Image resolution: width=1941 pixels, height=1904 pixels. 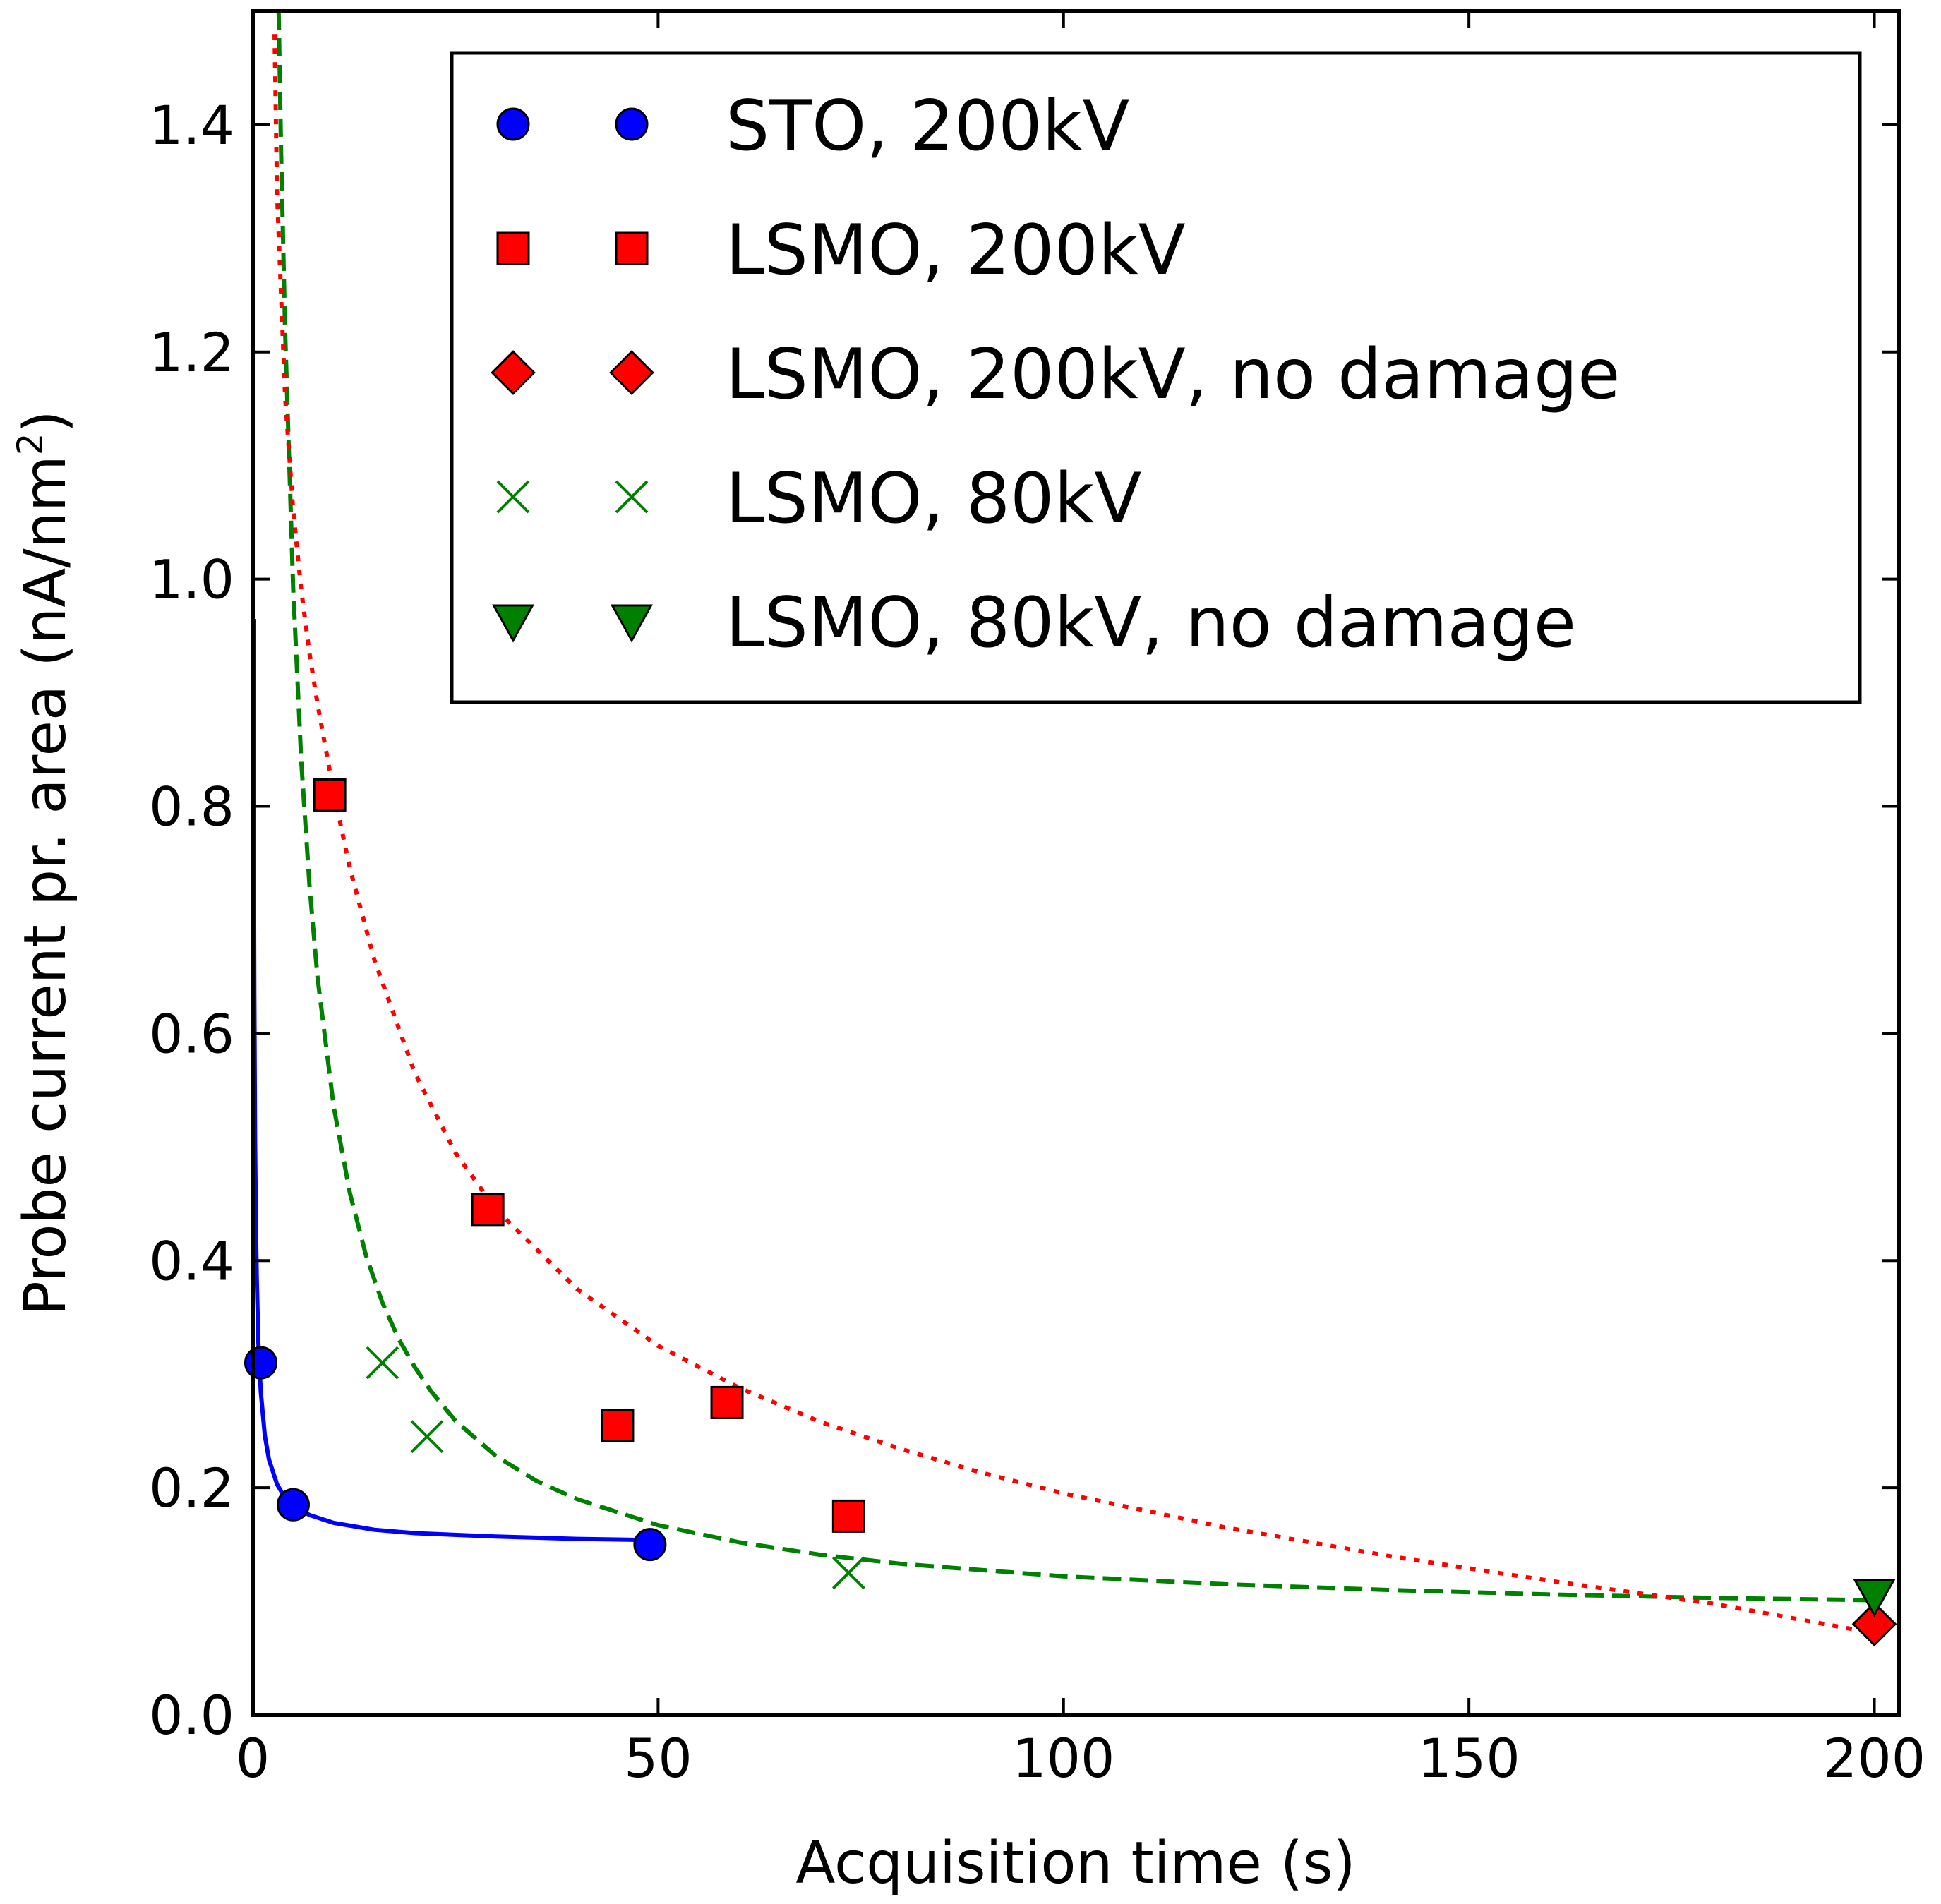 I want to click on y-tick-label: 1.2, so click(x=191, y=352).